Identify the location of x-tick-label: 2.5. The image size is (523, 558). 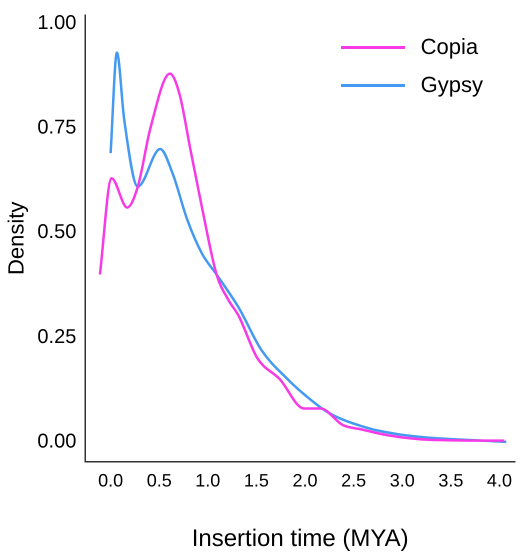
(353, 480).